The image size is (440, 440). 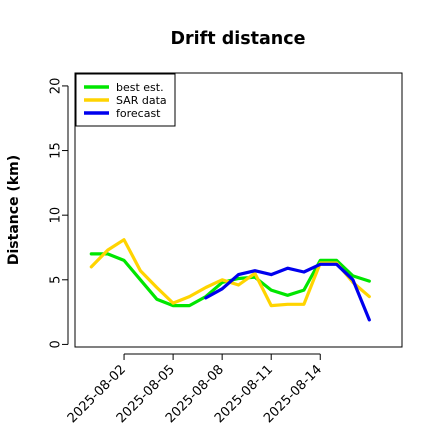 I want to click on y-axis: 0 5 10 15 20, so click(x=59, y=213).